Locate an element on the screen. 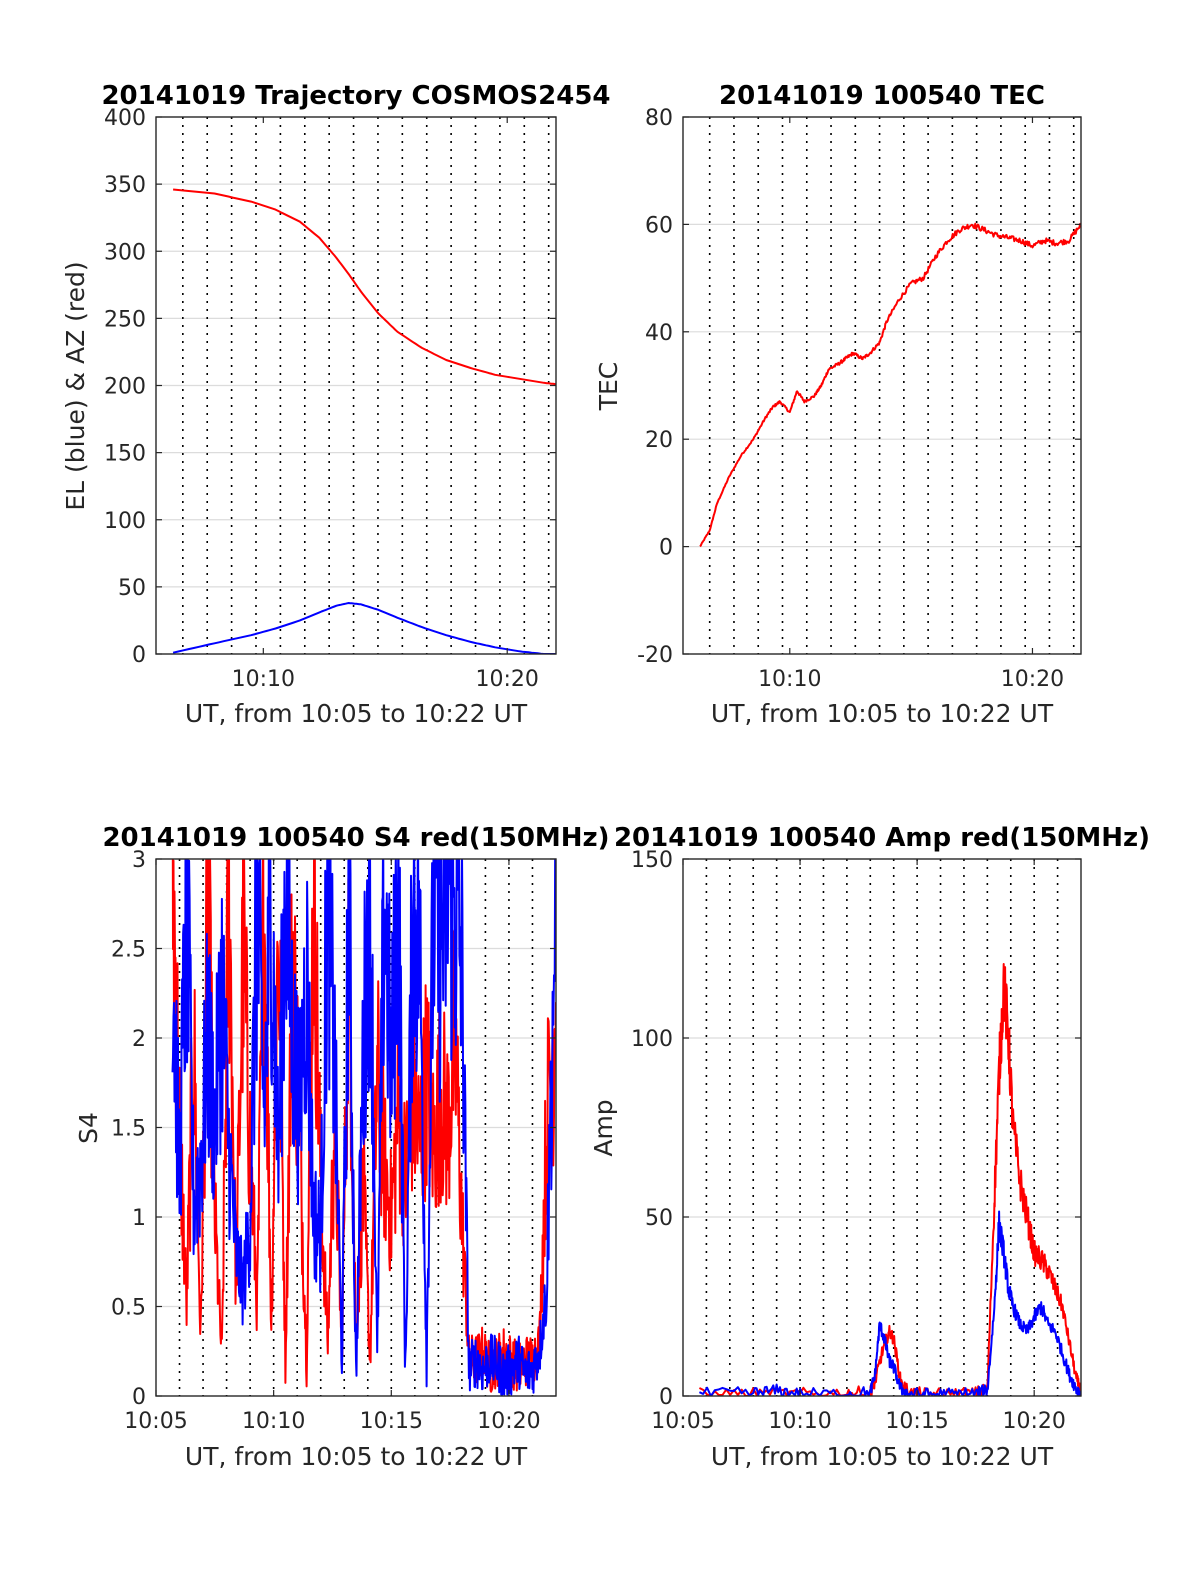 The height and width of the screenshot is (1575, 1200). tec-title: 20141019 100540 TEC is located at coordinates (882, 96).